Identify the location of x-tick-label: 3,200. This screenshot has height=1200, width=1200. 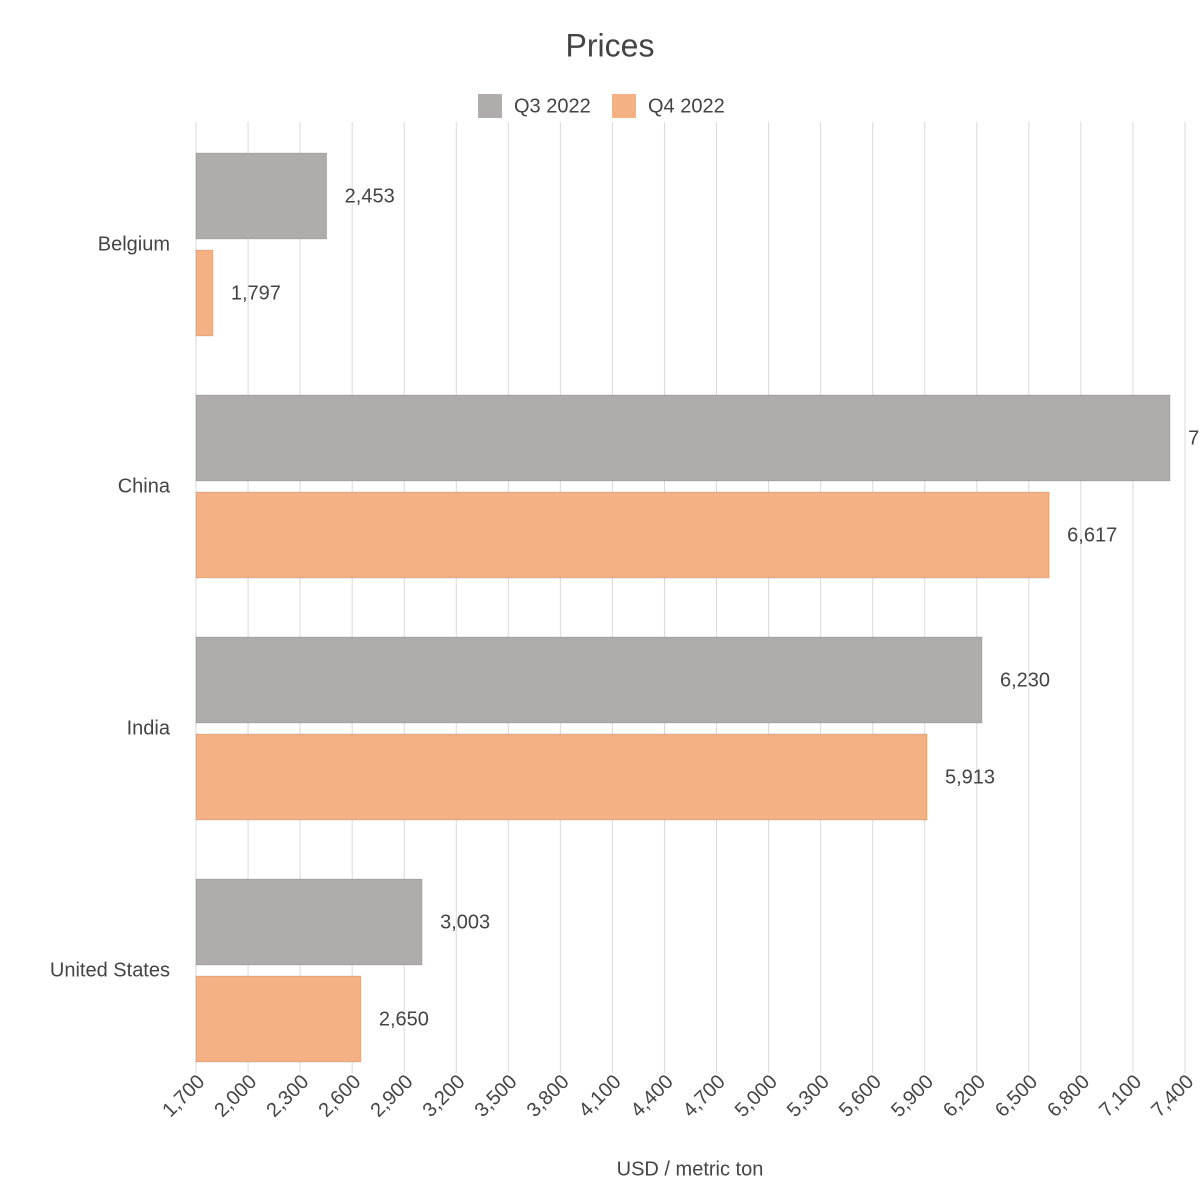
(444, 1096).